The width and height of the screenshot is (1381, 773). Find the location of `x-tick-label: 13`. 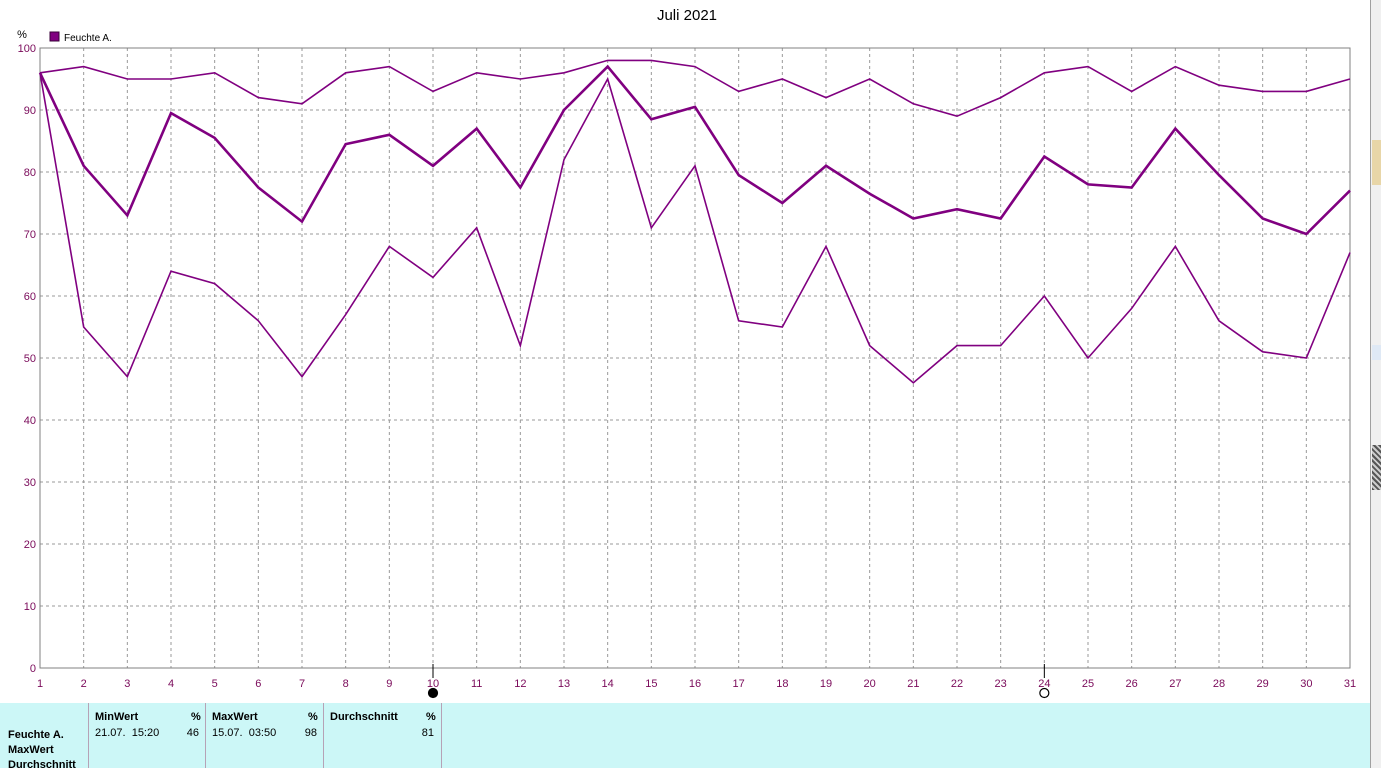

x-tick-label: 13 is located at coordinates (564, 684).